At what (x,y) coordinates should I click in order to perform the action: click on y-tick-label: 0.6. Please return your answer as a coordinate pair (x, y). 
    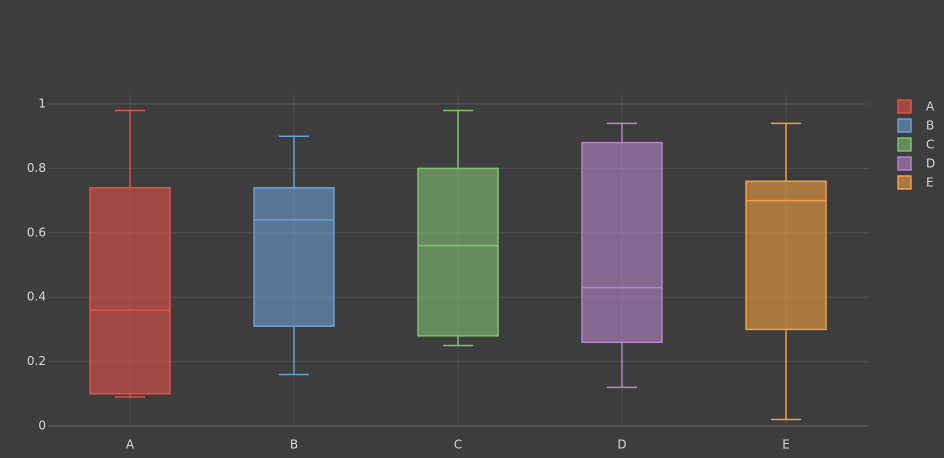
    Looking at the image, I should click on (36, 232).